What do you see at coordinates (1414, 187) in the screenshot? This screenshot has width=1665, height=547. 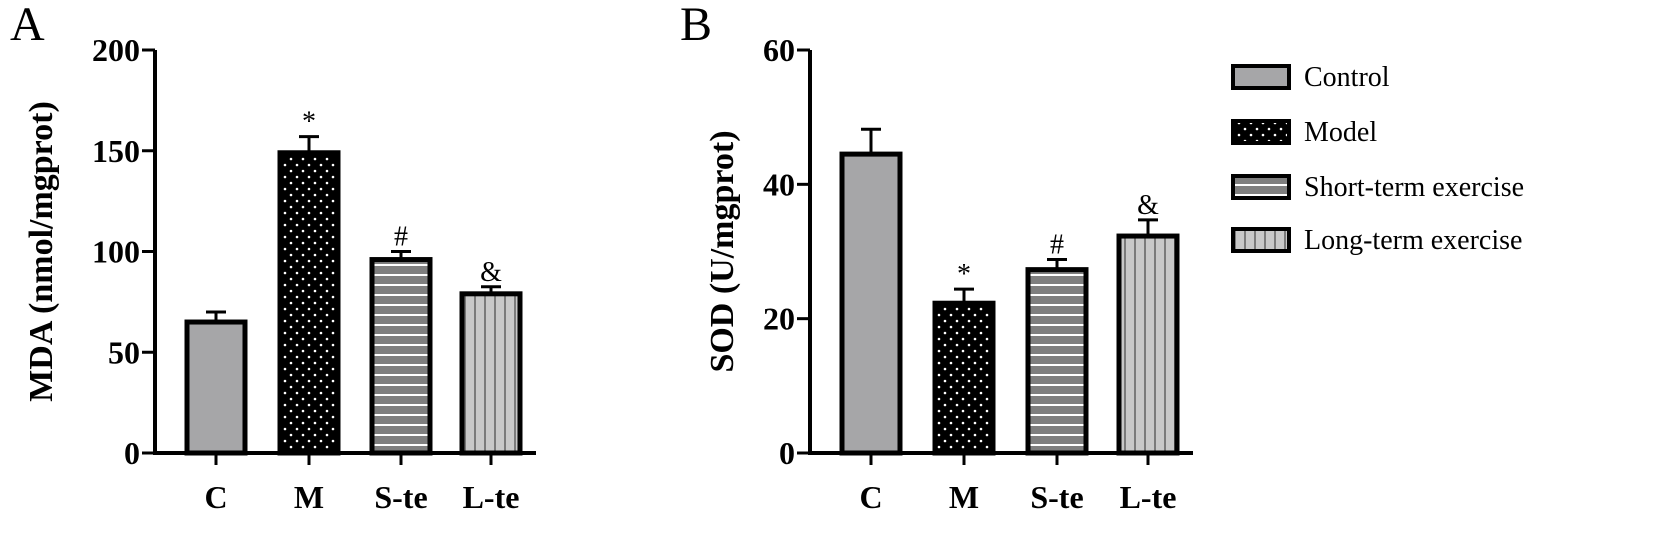 I see `legend-label: Short-term exercise` at bounding box center [1414, 187].